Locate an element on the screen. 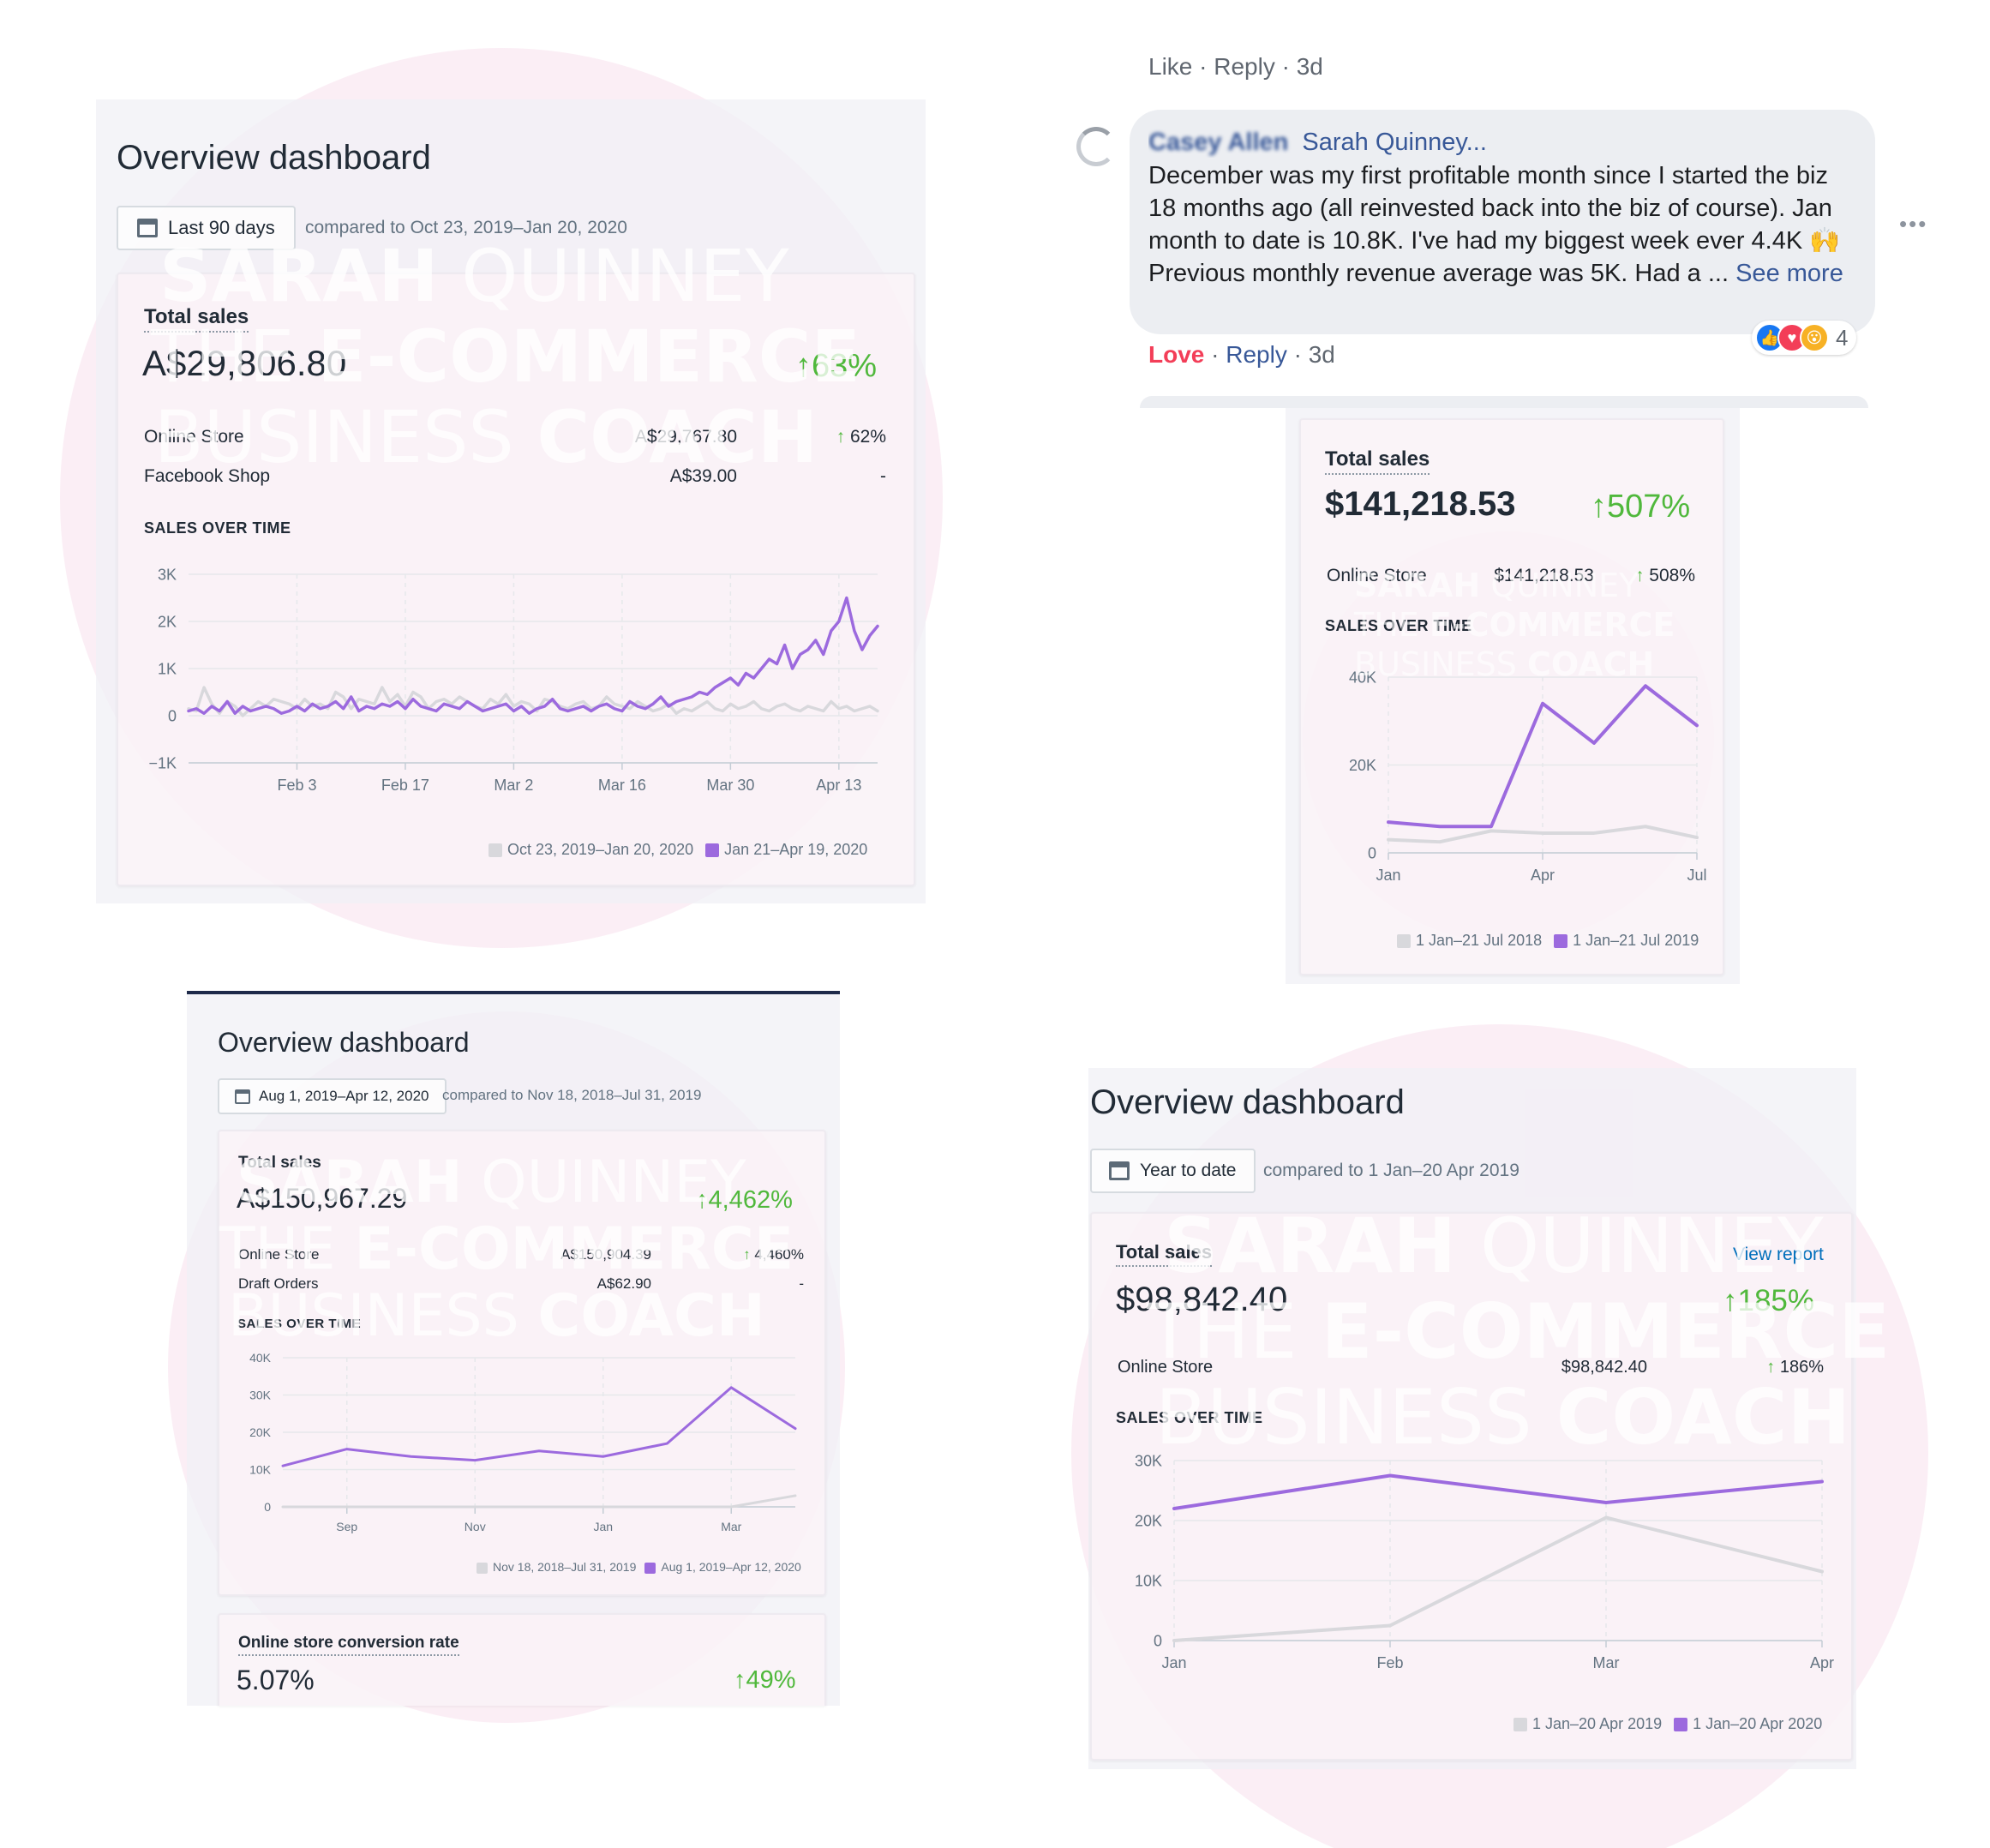 The height and width of the screenshot is (1848, 1990). date-range-label: Aug 1, 2019–Apr 12, 2020 is located at coordinates (344, 1096).